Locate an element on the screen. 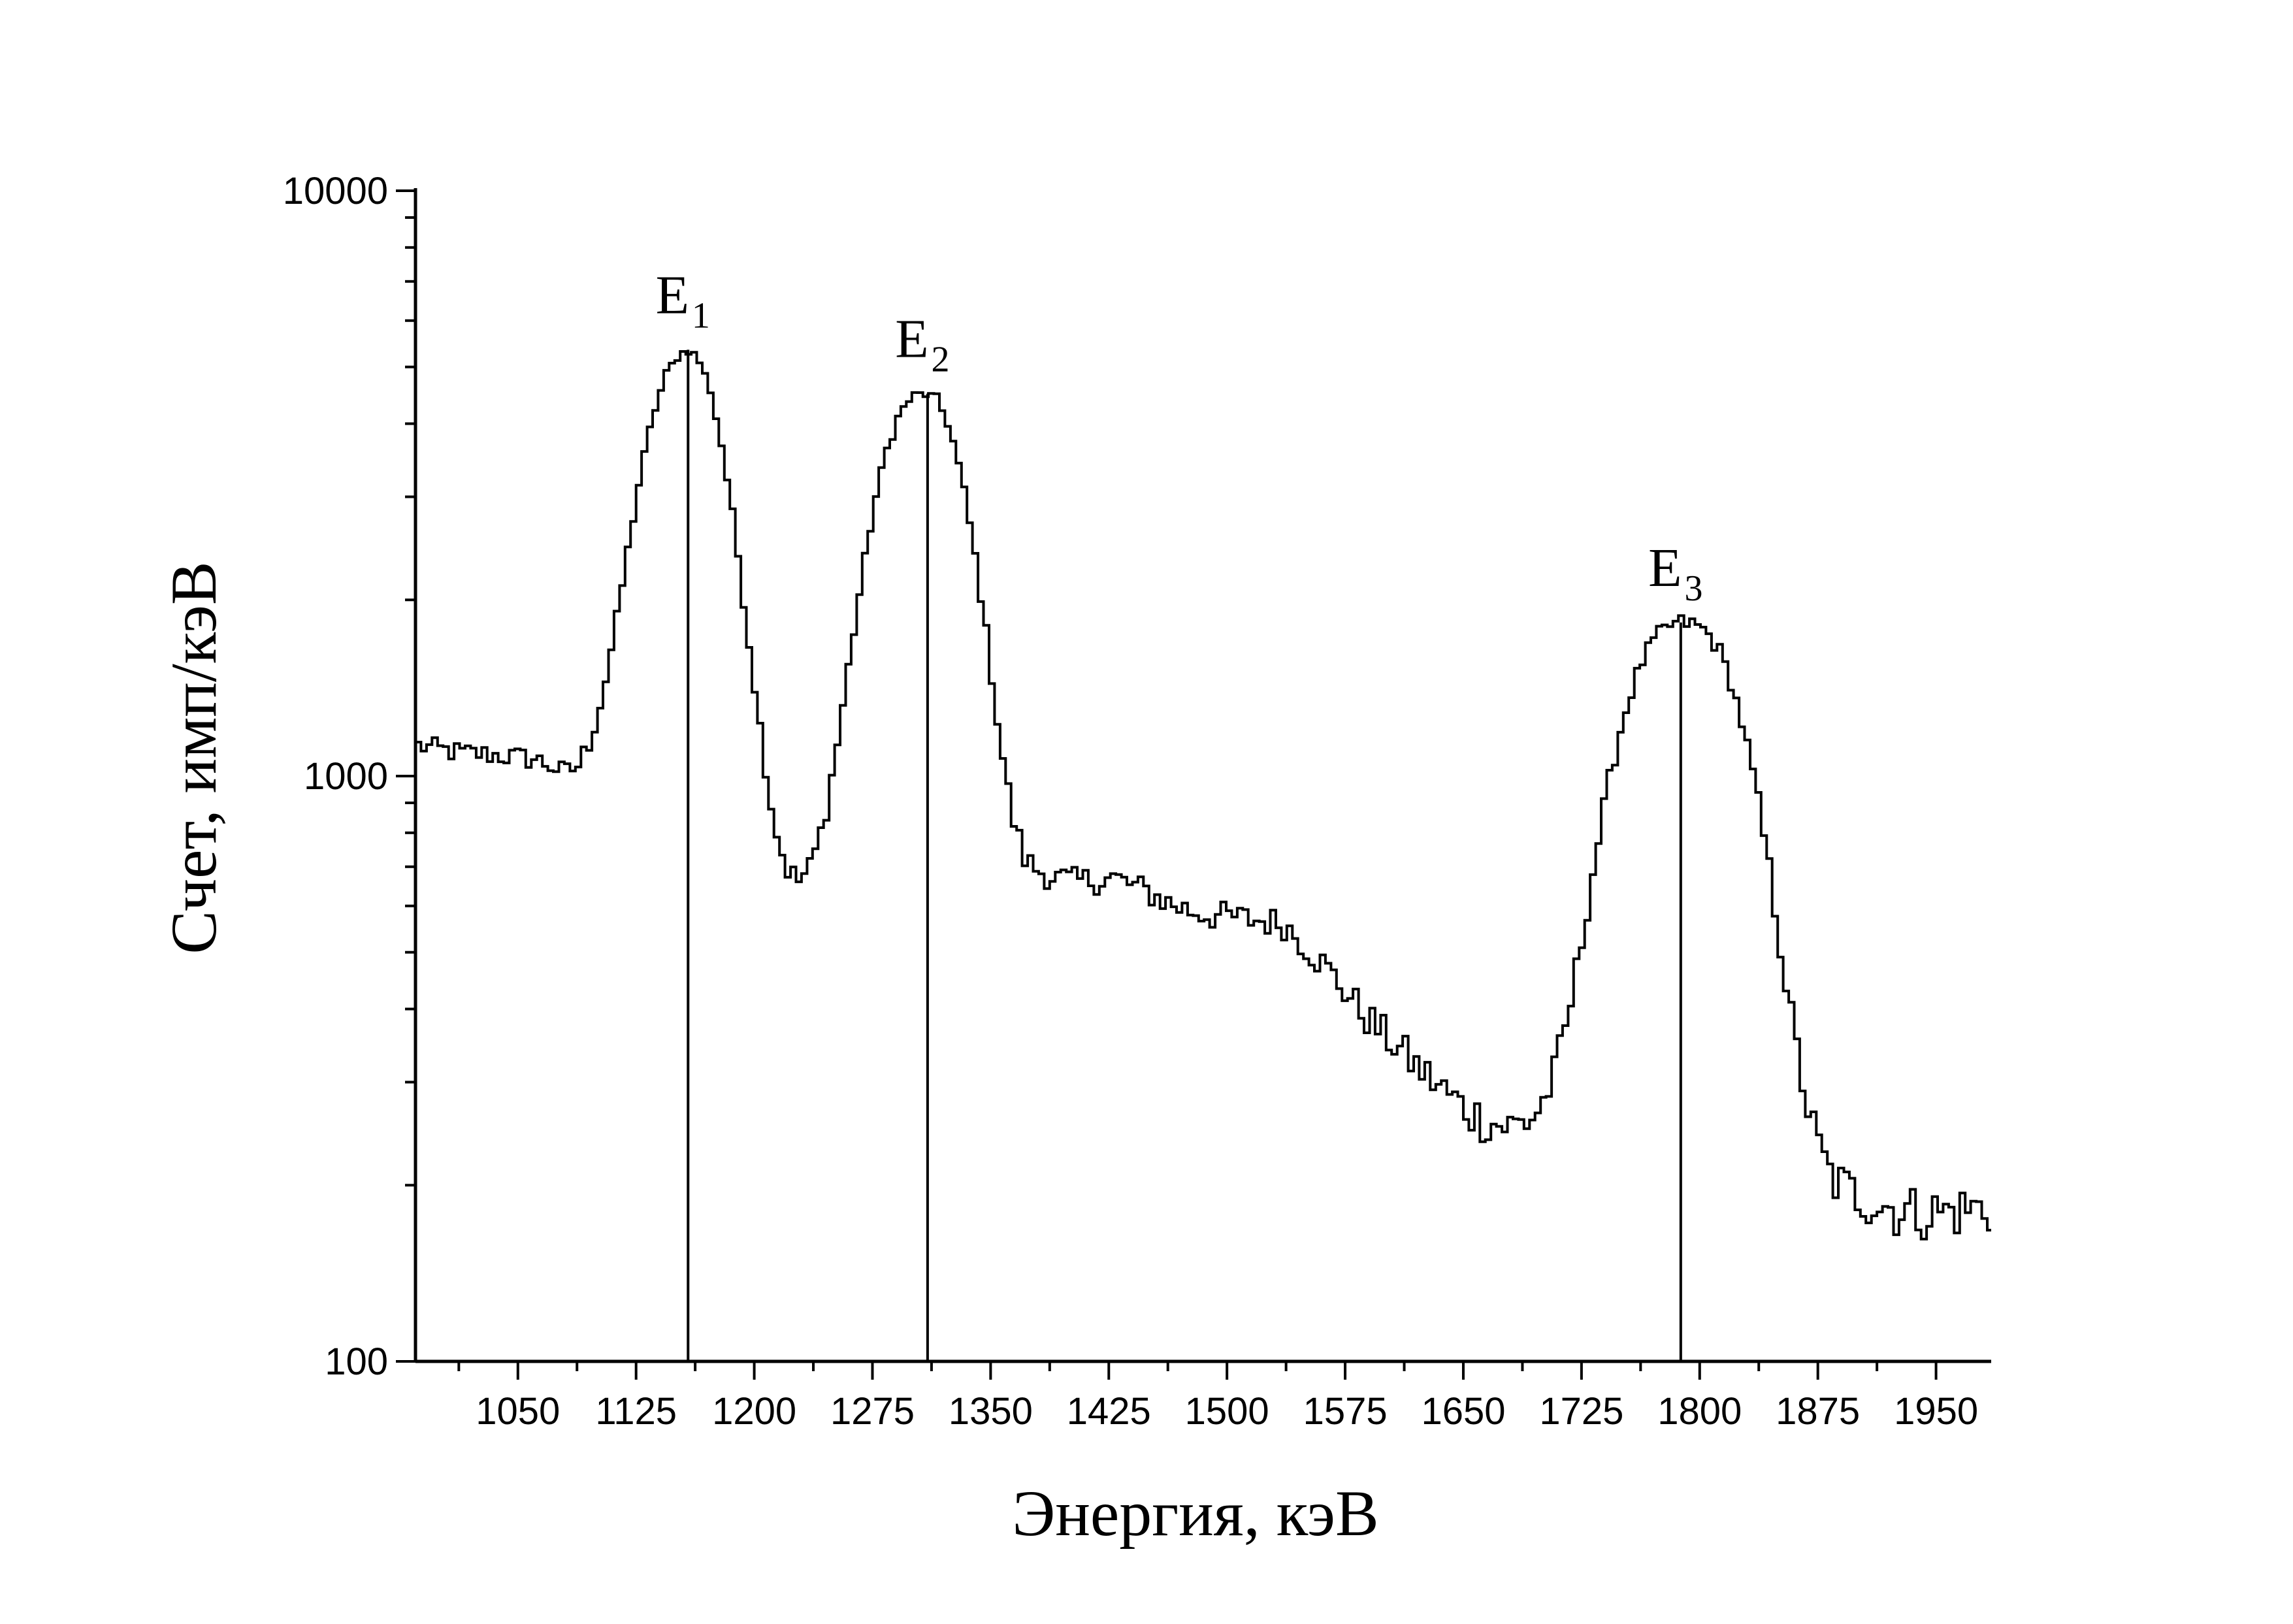 The width and height of the screenshot is (2293, 1624). x-tick-label: 1125 is located at coordinates (636, 1411).